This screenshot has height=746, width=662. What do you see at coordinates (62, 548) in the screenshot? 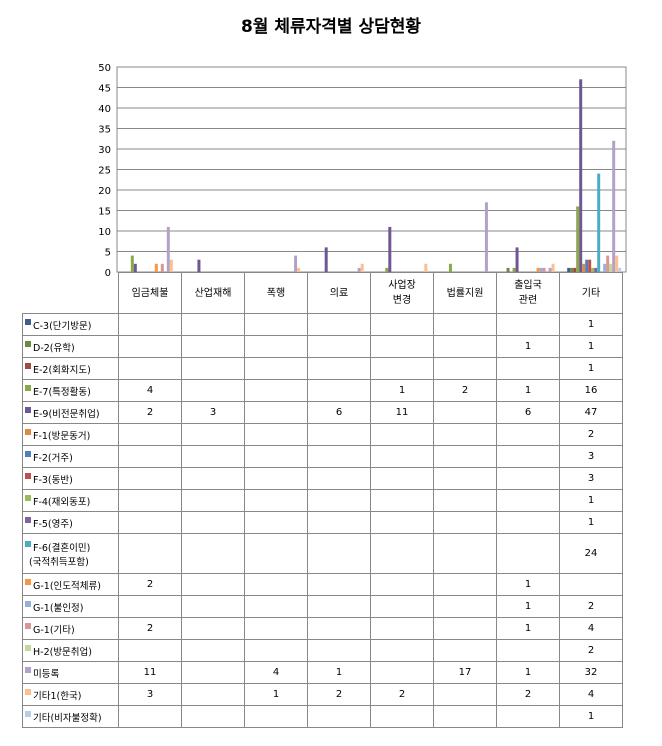
I see `legend-label: F-6(결혼이민)` at bounding box center [62, 548].